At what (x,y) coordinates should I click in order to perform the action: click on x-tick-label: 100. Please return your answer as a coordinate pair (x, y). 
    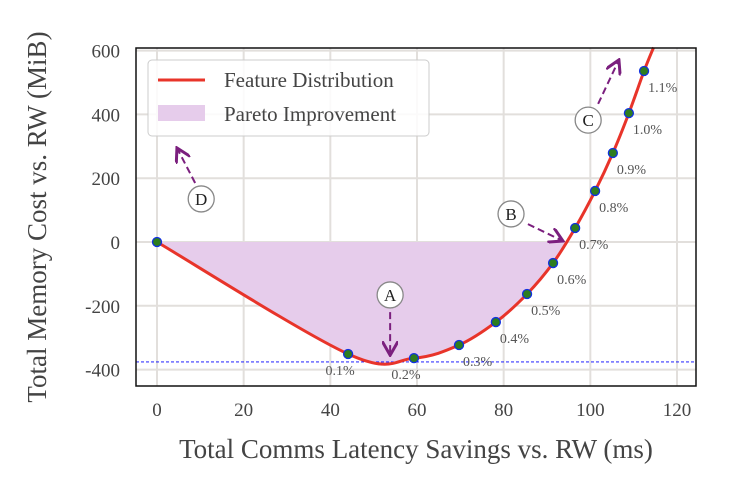
    Looking at the image, I should click on (590, 410).